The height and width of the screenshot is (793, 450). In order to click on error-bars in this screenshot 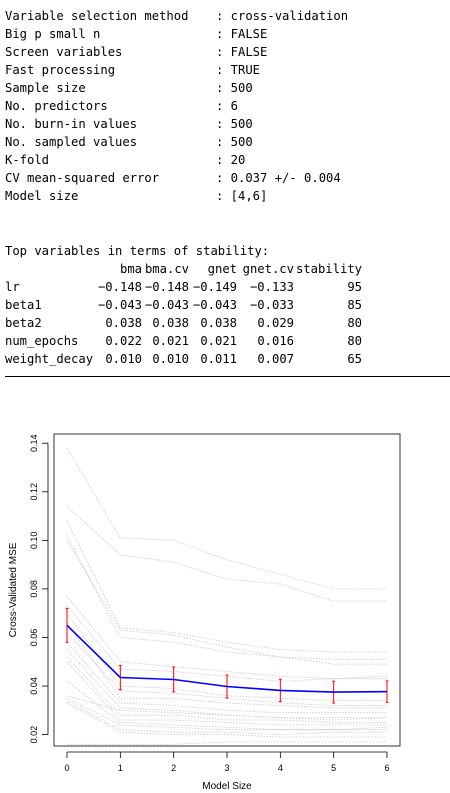, I will do `click(227, 655)`.